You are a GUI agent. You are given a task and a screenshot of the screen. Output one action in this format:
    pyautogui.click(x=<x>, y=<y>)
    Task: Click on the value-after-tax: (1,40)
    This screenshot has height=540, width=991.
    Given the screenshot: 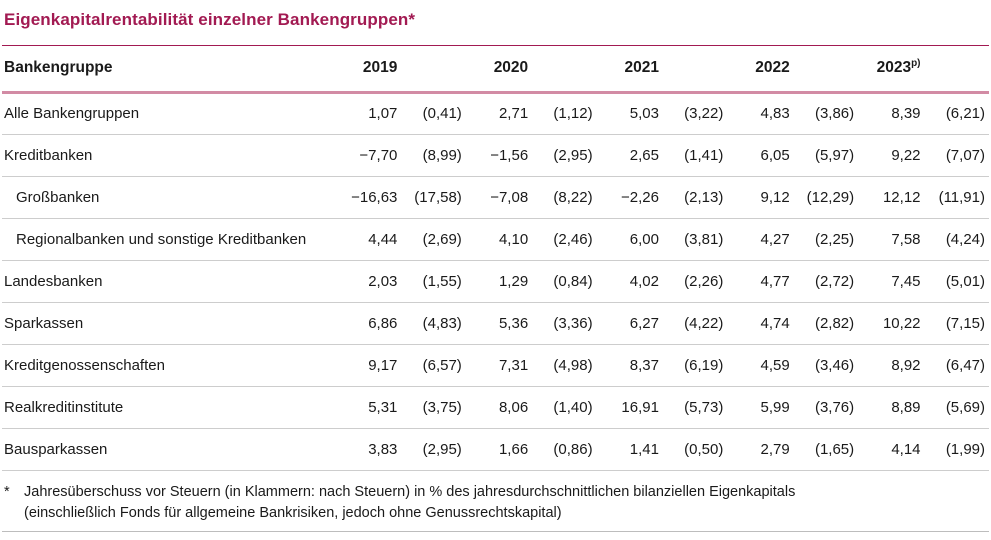 What is the action you would take?
    pyautogui.click(x=562, y=407)
    